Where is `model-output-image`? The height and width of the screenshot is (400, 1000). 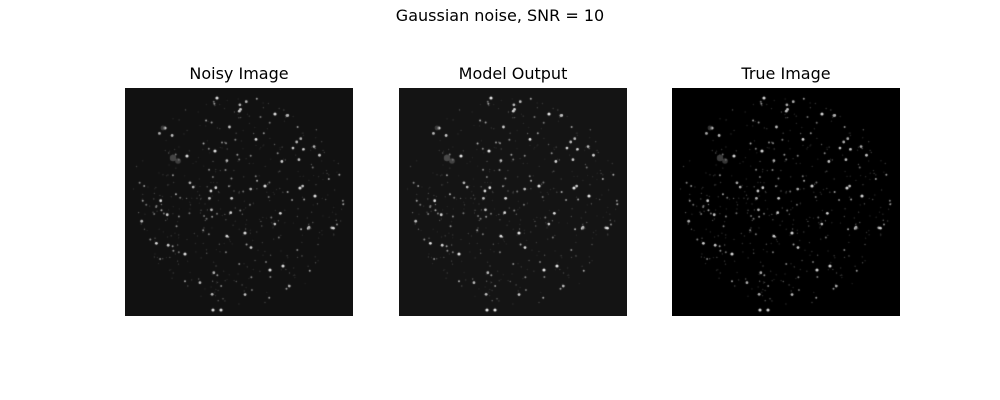
model-output-image is located at coordinates (513, 202).